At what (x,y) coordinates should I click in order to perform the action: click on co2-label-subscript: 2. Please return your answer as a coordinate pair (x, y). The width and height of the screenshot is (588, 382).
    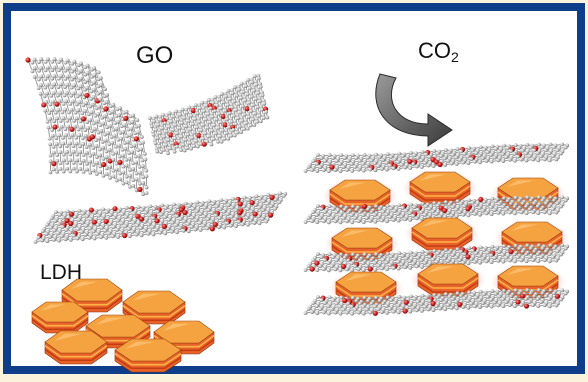
    Looking at the image, I should click on (455, 57).